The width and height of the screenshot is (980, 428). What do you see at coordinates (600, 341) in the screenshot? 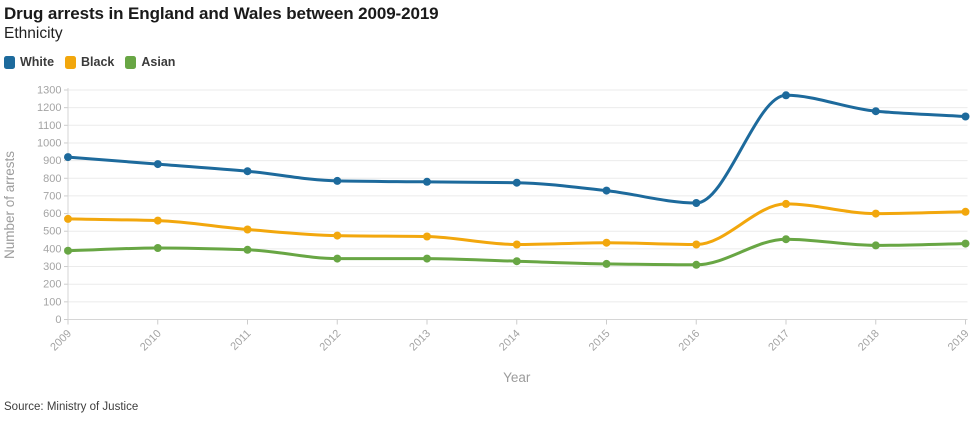
I see `x-tick-label: 2015` at bounding box center [600, 341].